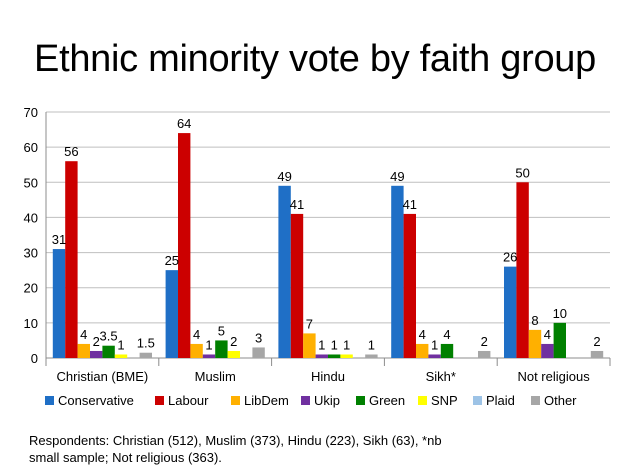 Image resolution: width=630 pixels, height=473 pixels. What do you see at coordinates (31, 112) in the screenshot?
I see `y-tick-label: 70` at bounding box center [31, 112].